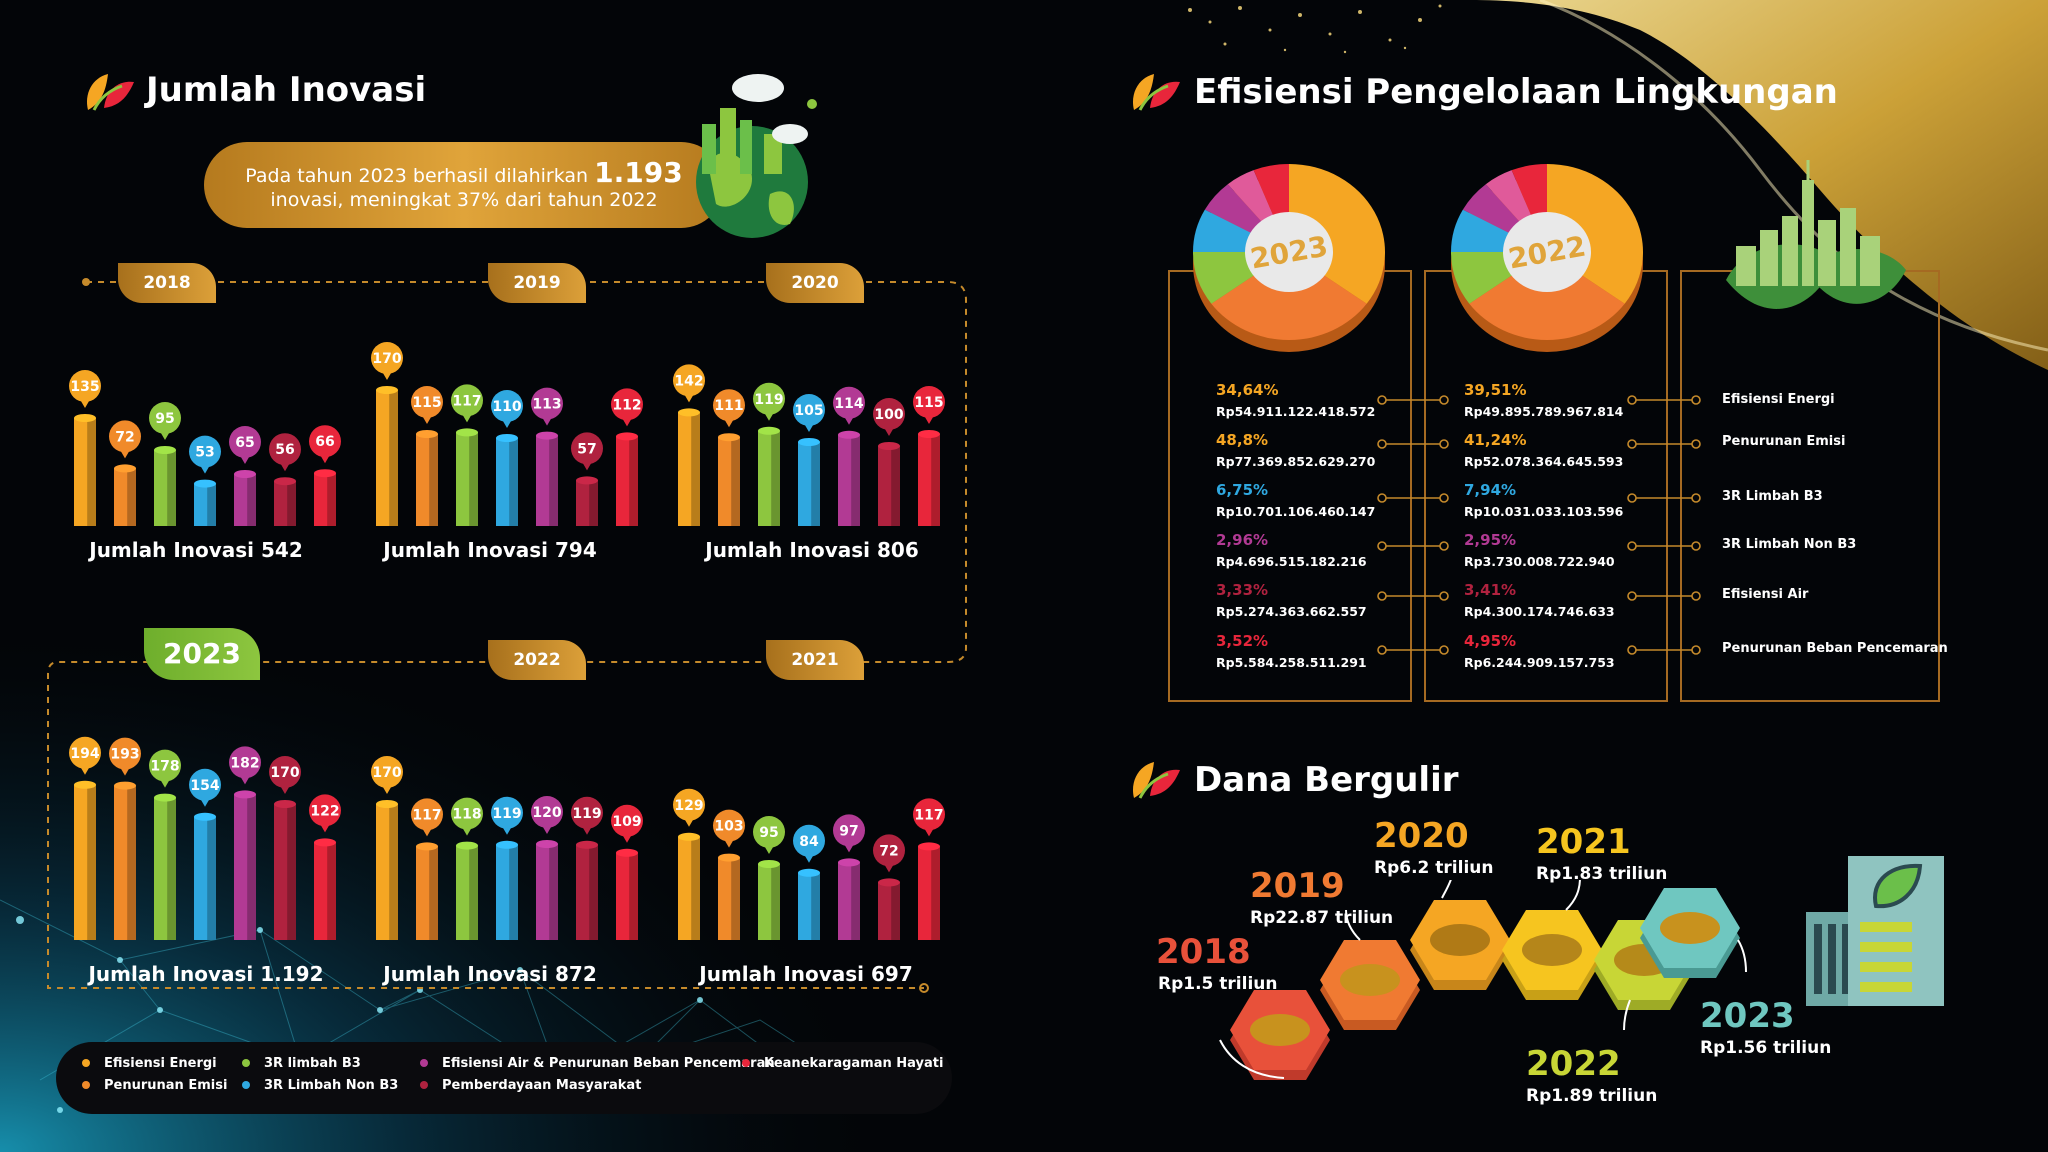 This screenshot has height=1152, width=2048. What do you see at coordinates (506, 814) in the screenshot?
I see `bar-value-label-2022-3: 119` at bounding box center [506, 814].